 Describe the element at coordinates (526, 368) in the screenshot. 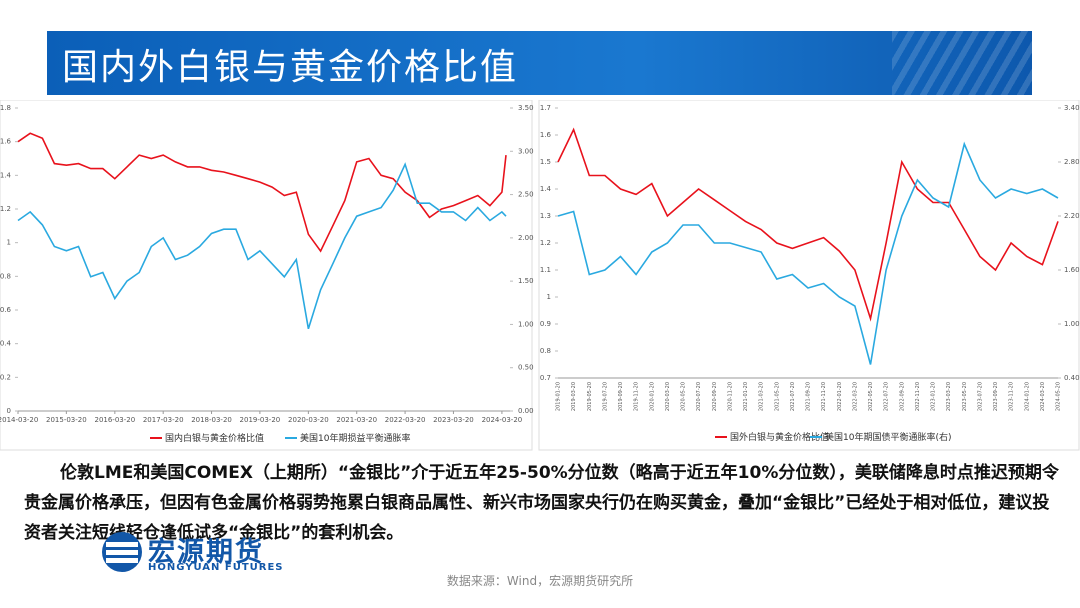

I see `y2-tick-label: 0.50` at that location.